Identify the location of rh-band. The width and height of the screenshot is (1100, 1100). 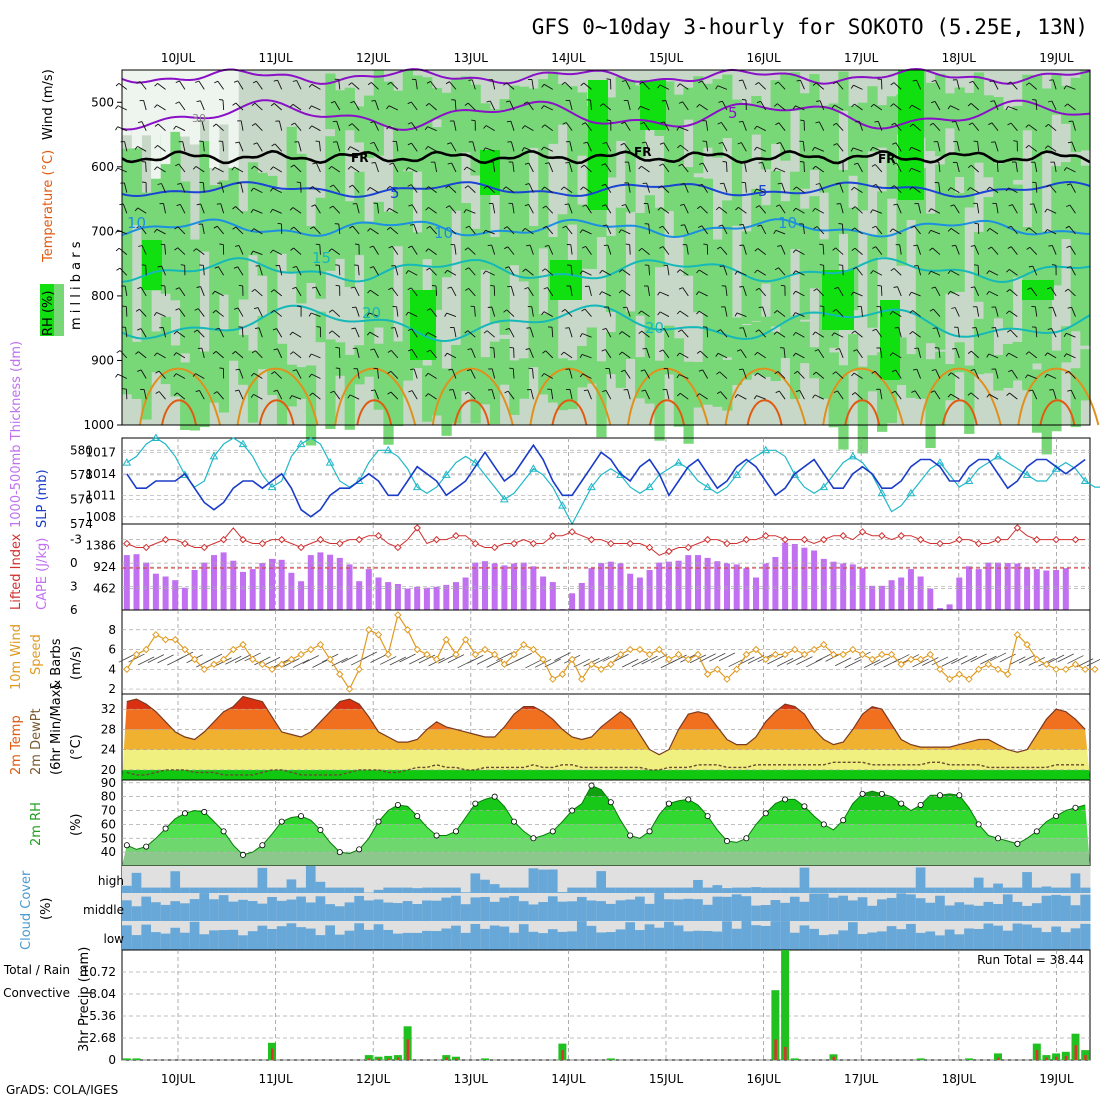
(606, 831).